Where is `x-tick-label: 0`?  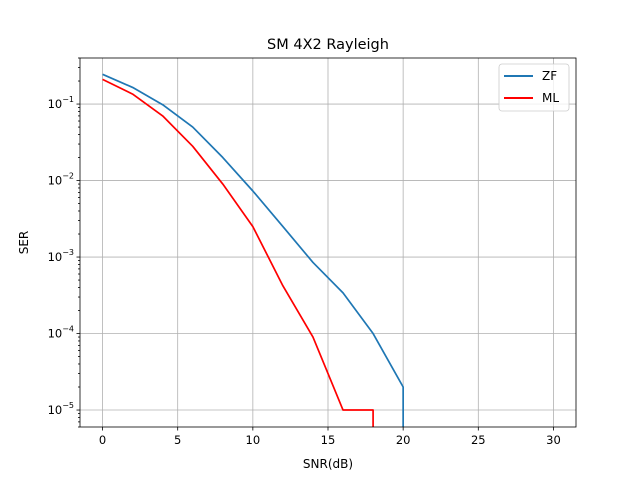
x-tick-label: 0 is located at coordinates (102, 440).